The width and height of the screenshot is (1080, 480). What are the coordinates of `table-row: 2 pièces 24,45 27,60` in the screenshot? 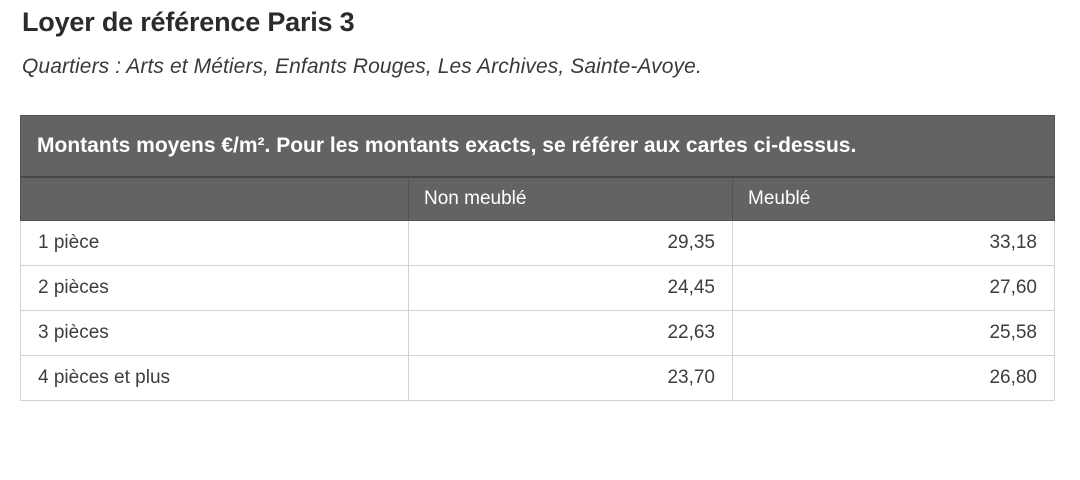 It's located at (537, 287).